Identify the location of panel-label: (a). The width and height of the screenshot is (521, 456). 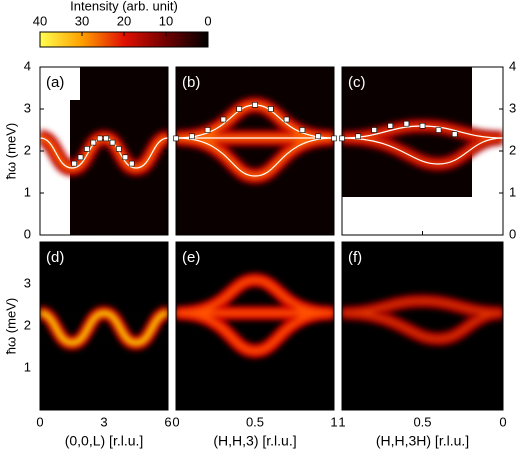
(55, 82).